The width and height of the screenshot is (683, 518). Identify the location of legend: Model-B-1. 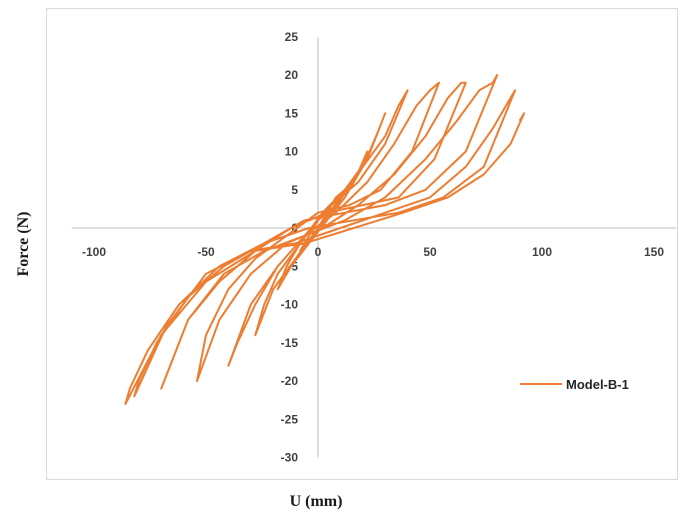
(574, 384).